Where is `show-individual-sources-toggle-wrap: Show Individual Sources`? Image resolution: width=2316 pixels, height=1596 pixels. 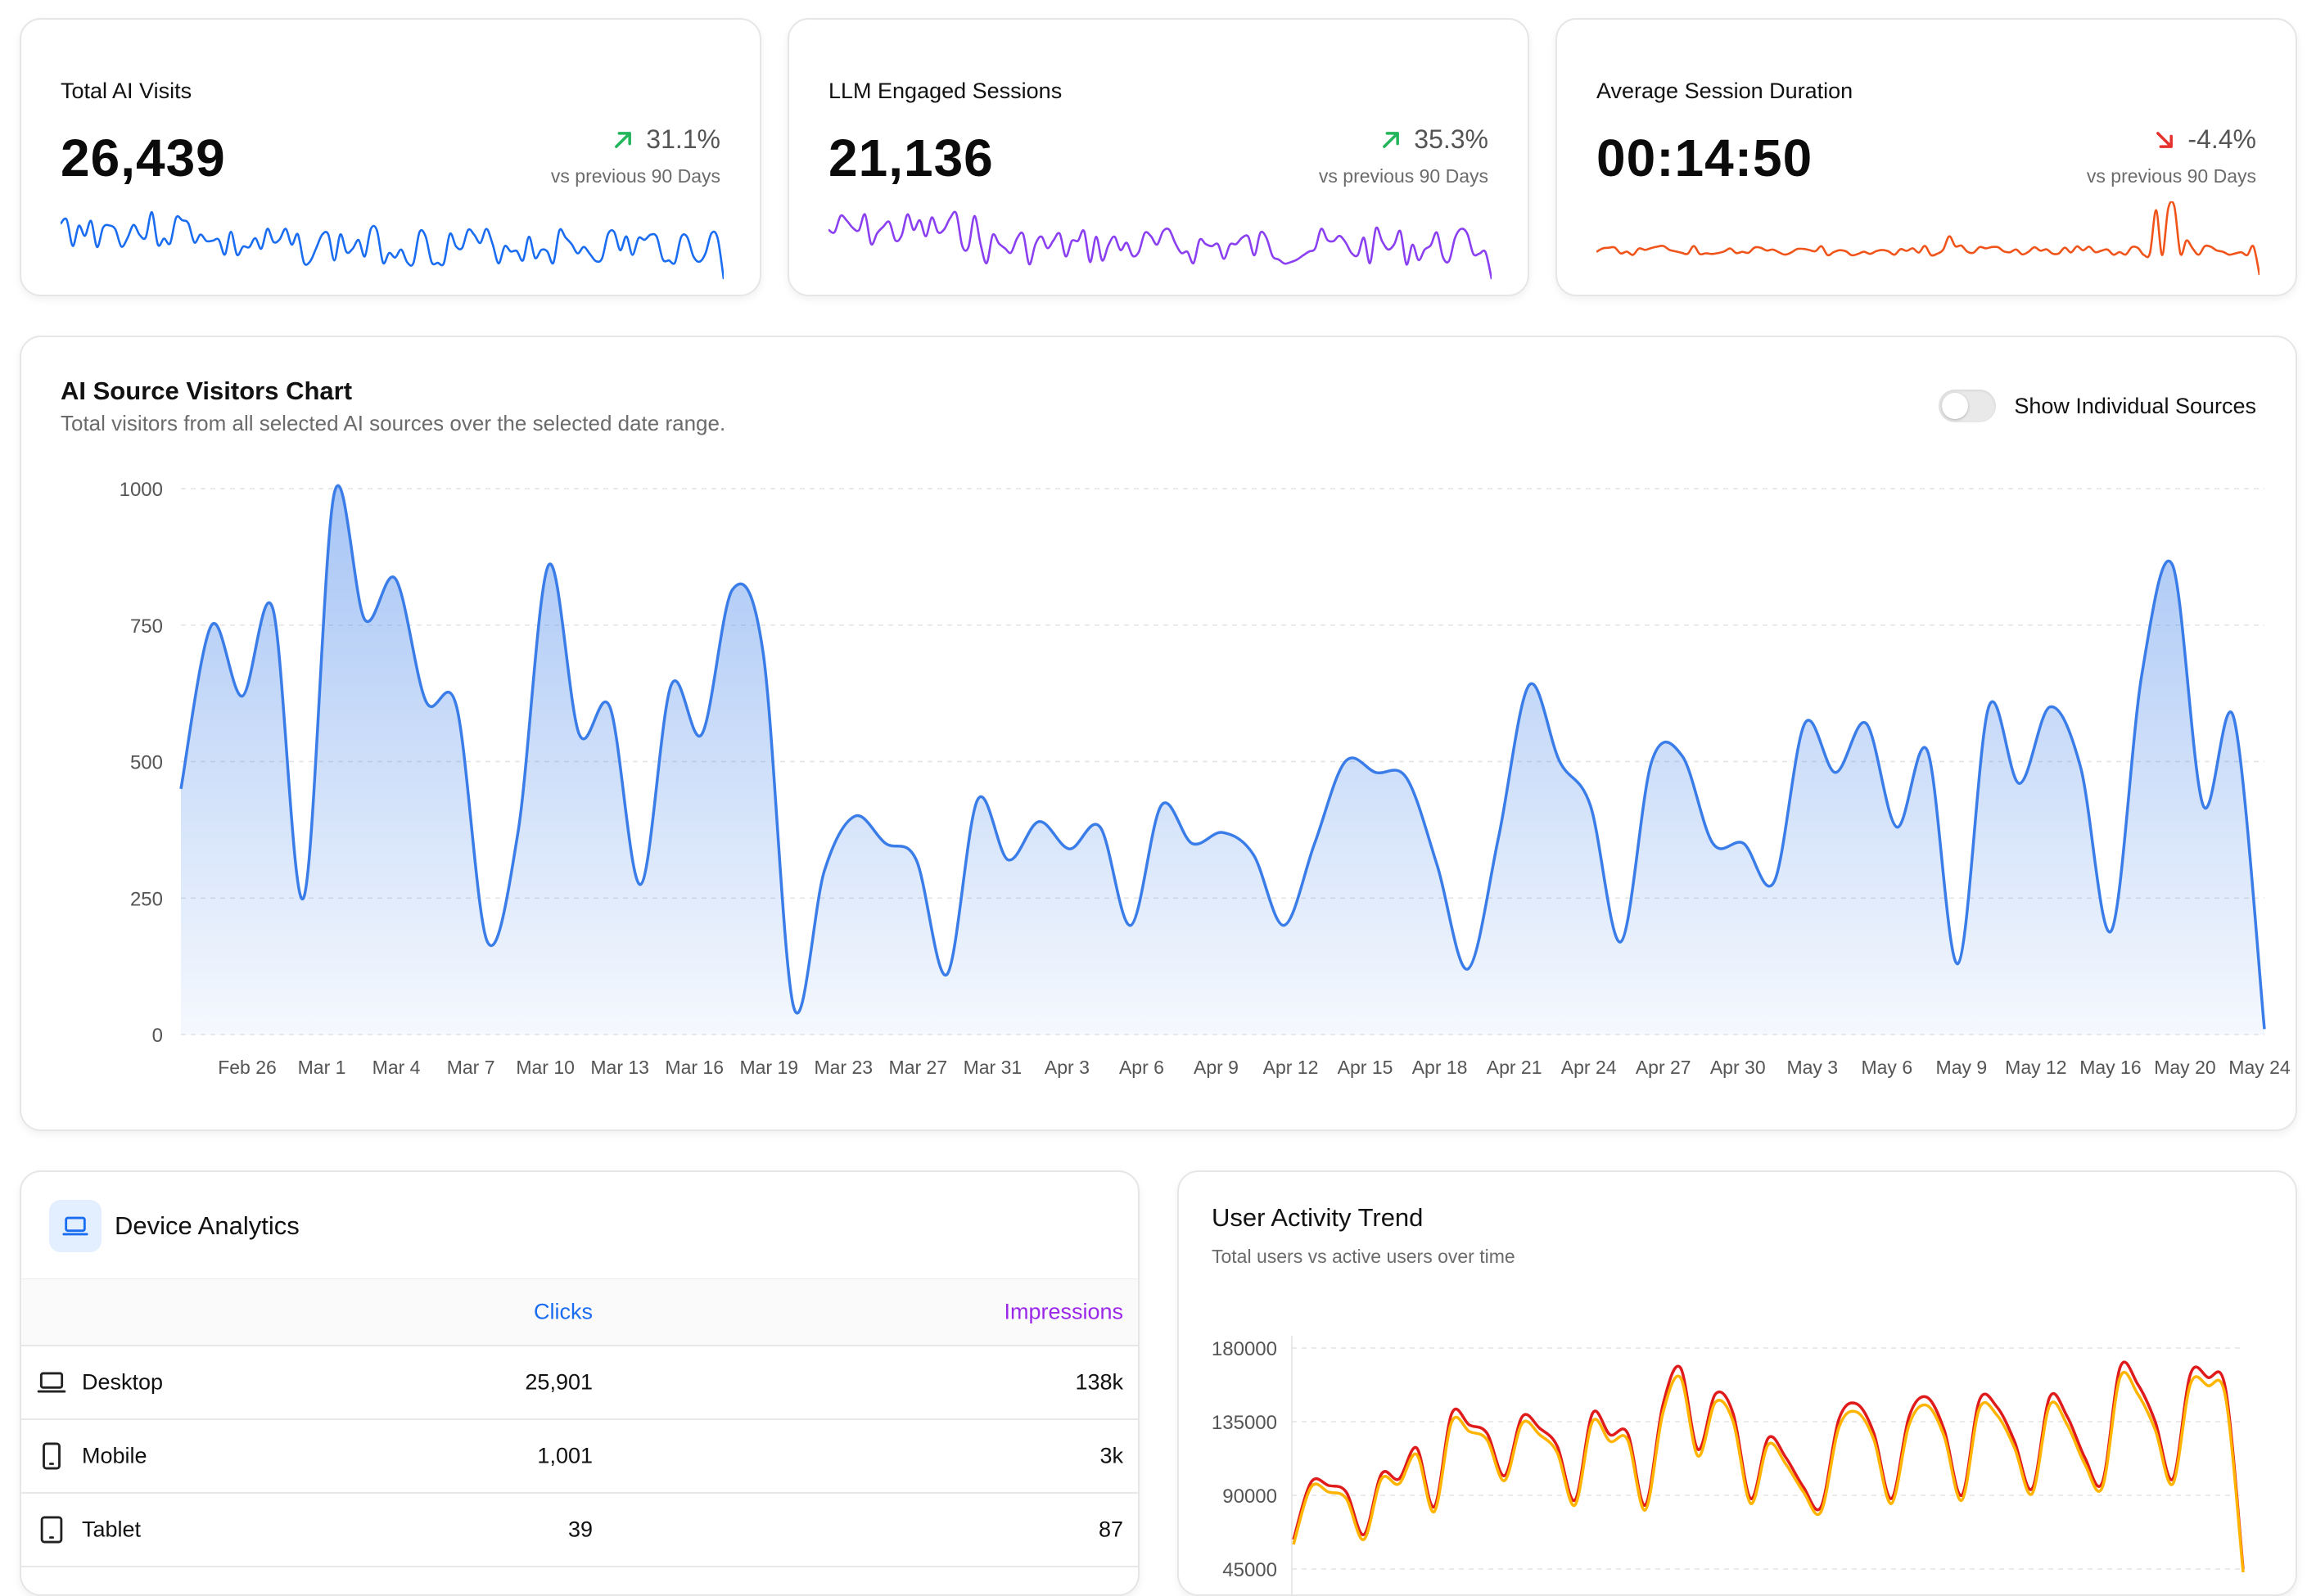 show-individual-sources-toggle-wrap: Show Individual Sources is located at coordinates (2097, 406).